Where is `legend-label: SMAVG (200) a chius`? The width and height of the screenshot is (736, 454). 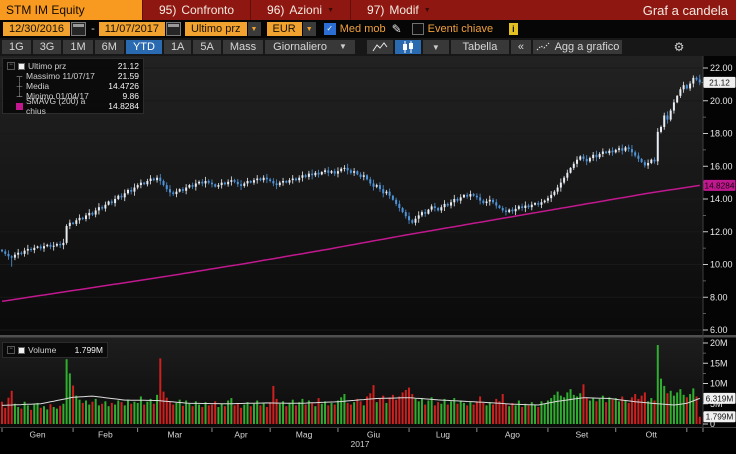 legend-label: SMAVG (200) a chius is located at coordinates (56, 106).